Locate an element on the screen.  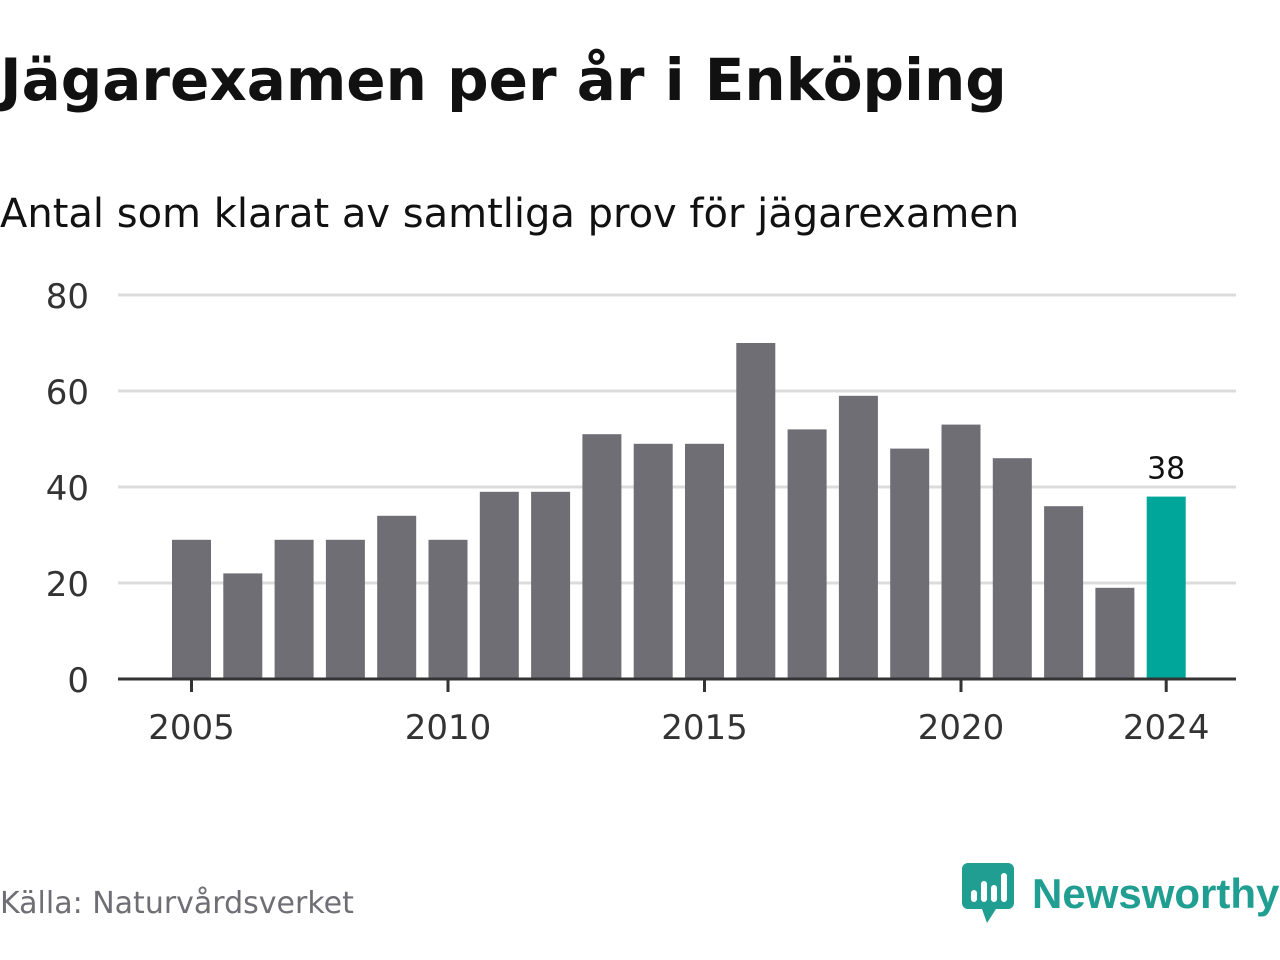
x-tick-label: 2005 is located at coordinates (191, 728).